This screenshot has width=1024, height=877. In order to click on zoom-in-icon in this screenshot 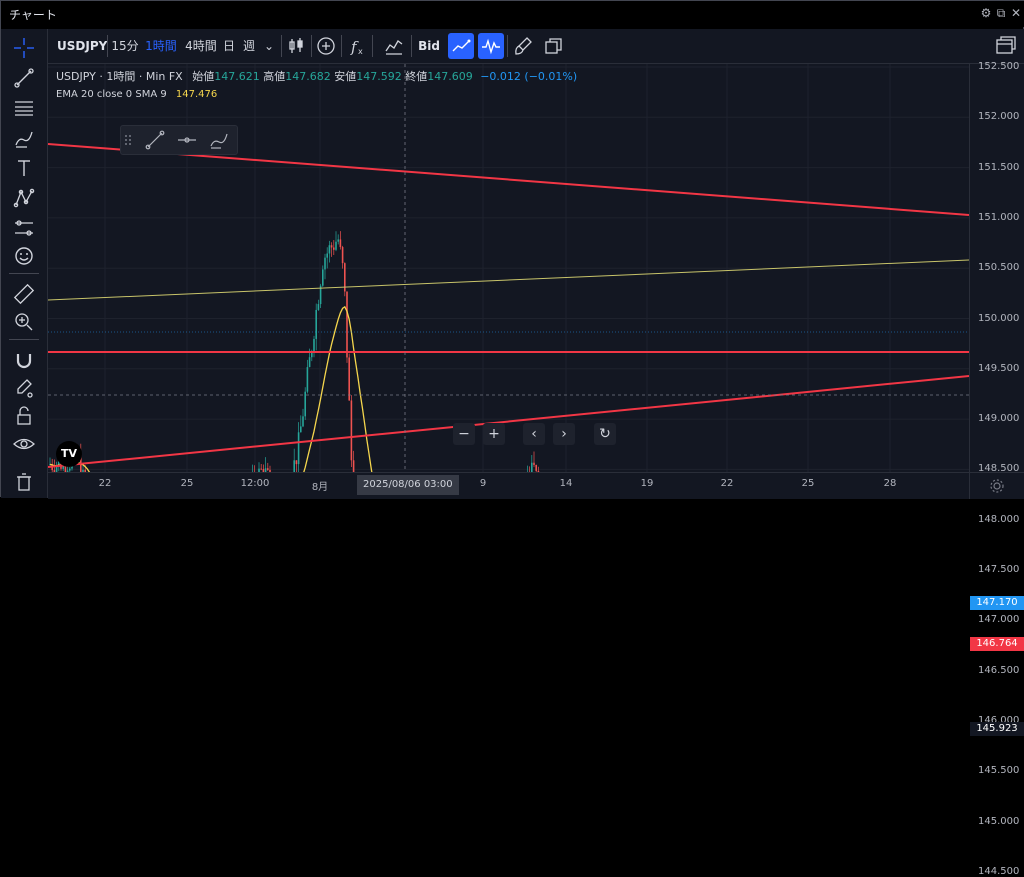, I will do `click(24, 322)`.